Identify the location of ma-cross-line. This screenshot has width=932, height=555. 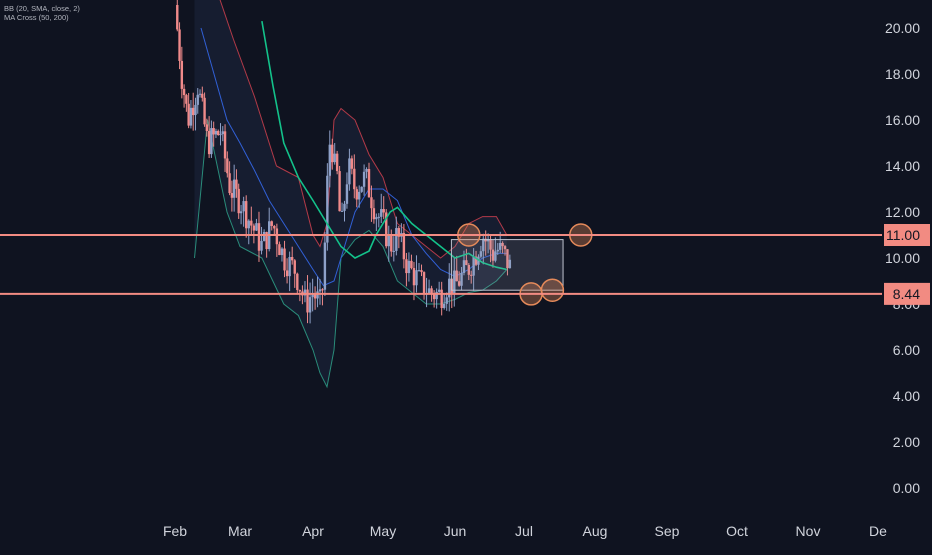
(384, 145).